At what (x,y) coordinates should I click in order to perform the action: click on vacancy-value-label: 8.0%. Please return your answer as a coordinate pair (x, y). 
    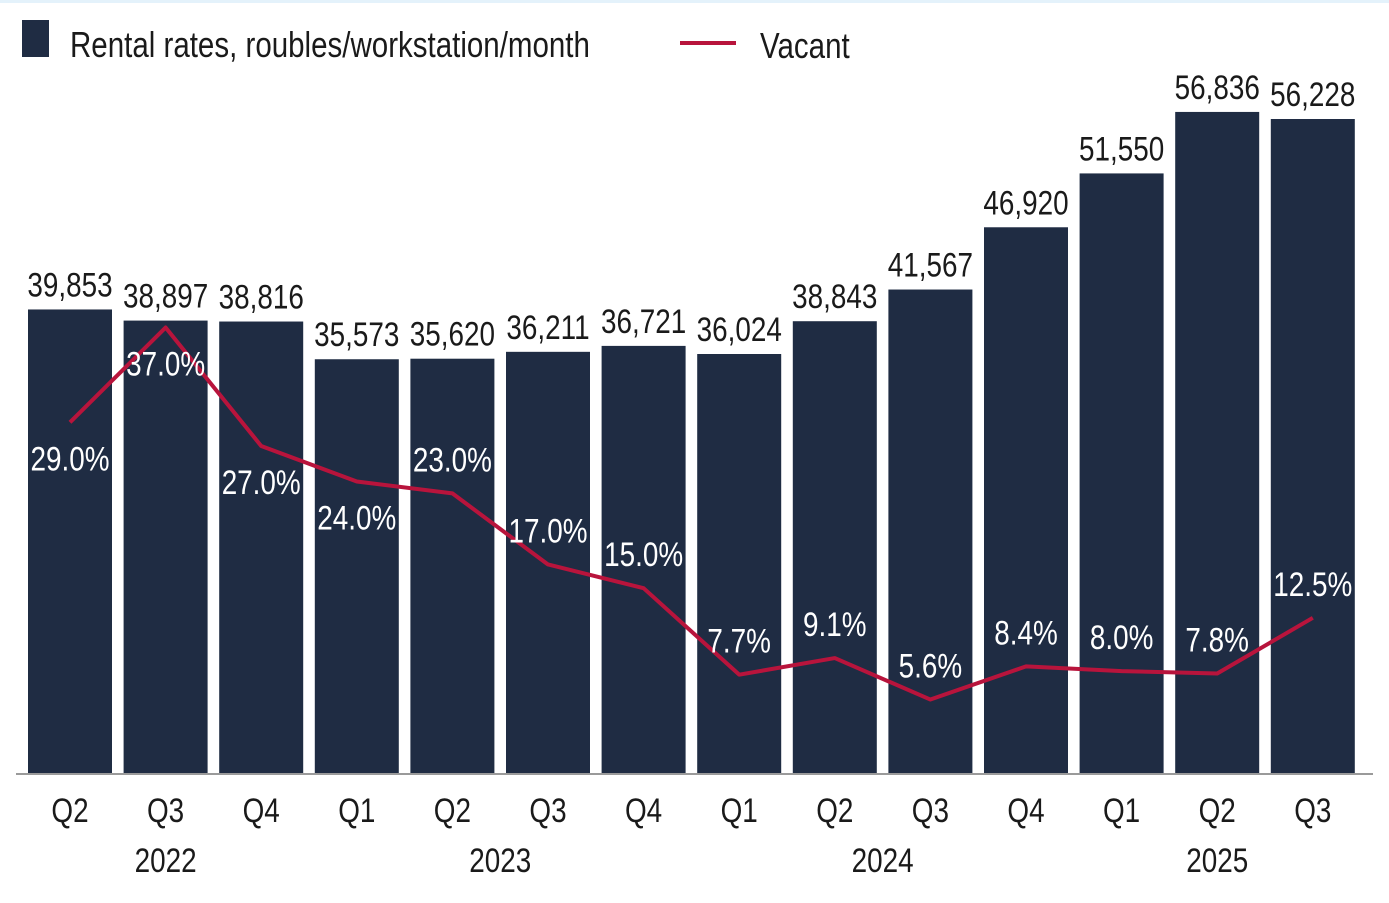
    Looking at the image, I should click on (1122, 637).